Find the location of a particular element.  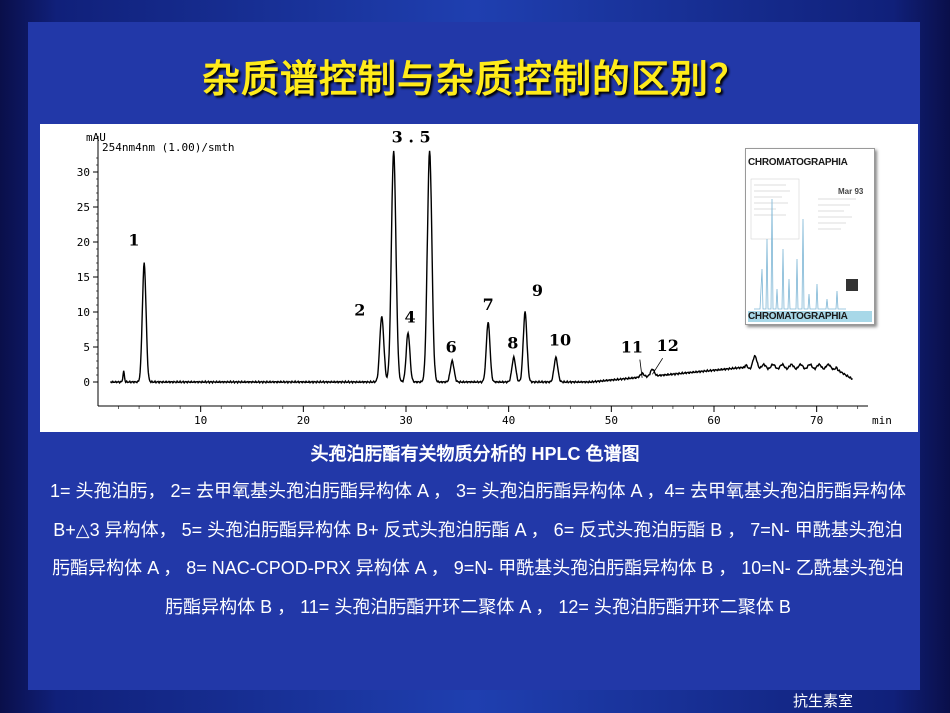

y-tick-label: 20 is located at coordinates (83, 242).